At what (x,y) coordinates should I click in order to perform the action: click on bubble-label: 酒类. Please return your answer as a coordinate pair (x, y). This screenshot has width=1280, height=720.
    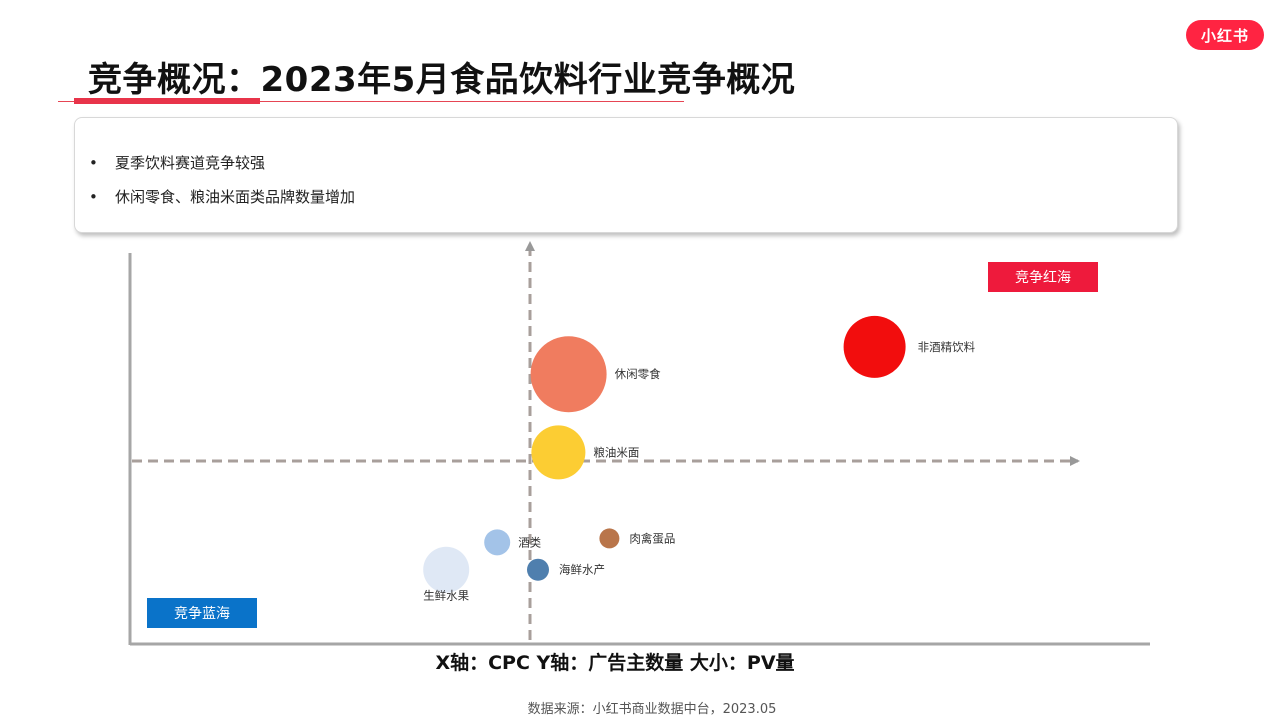
    Looking at the image, I should click on (529, 542).